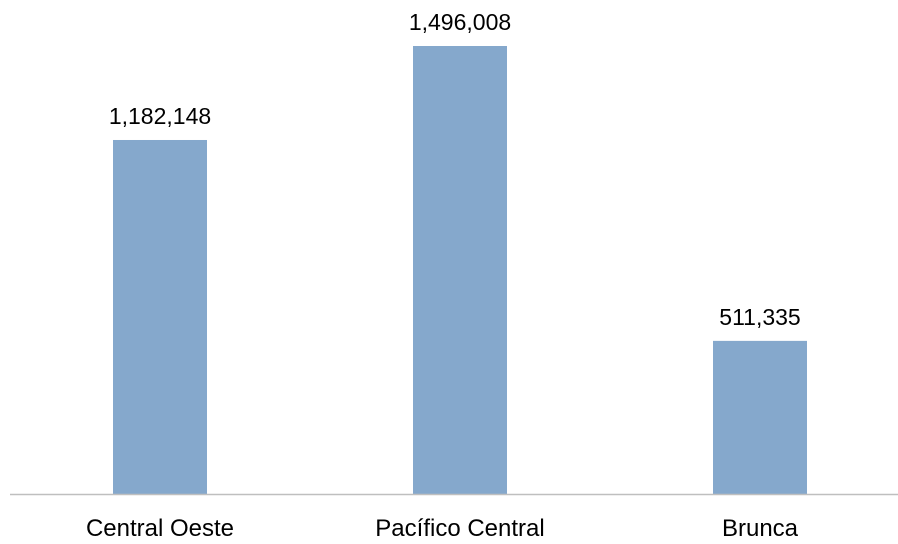 The height and width of the screenshot is (544, 898). Describe the element at coordinates (459, 528) in the screenshot. I see `x-tick-label-1: Pacífico Central` at that location.